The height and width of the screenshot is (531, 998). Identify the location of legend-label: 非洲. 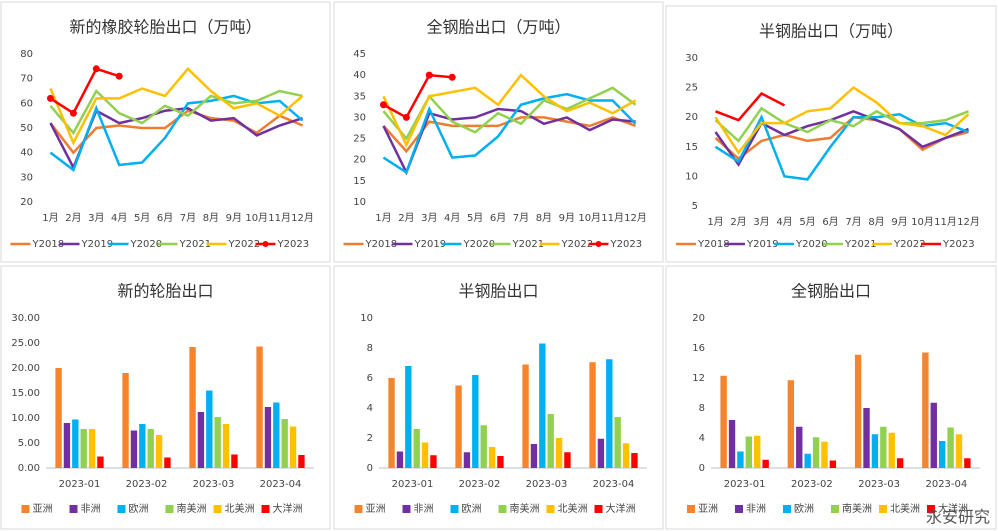
(756, 509).